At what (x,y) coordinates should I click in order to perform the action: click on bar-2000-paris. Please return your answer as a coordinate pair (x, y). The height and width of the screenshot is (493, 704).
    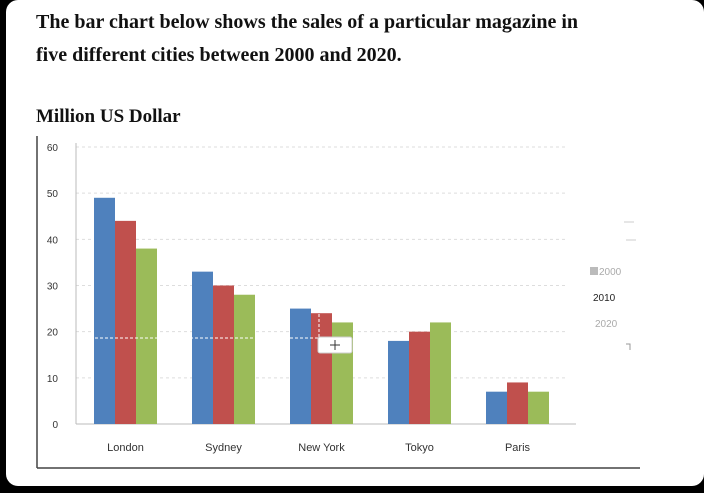
    Looking at the image, I should click on (496, 407).